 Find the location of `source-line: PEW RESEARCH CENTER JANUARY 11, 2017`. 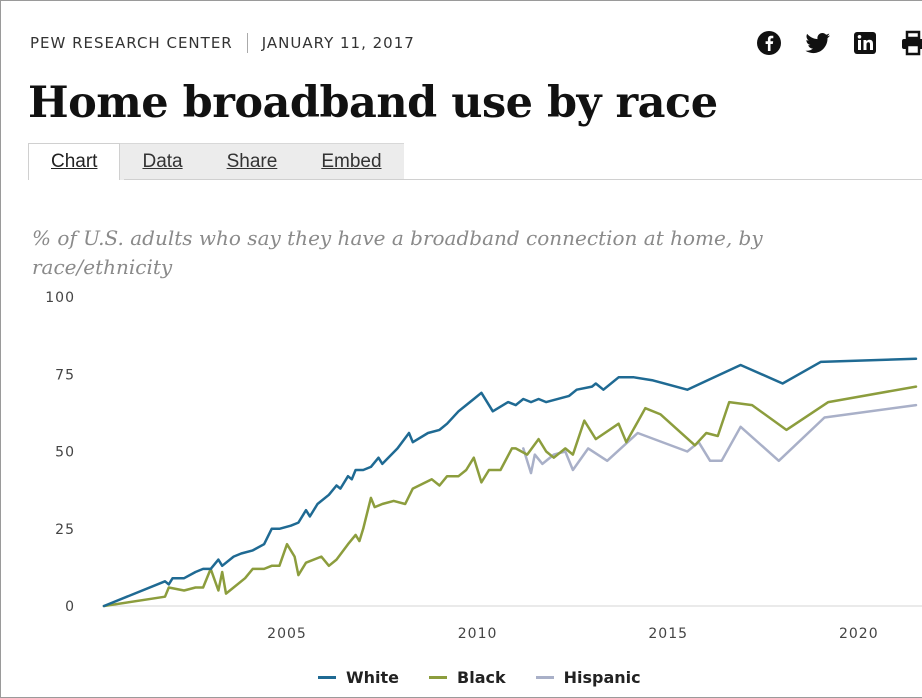

source-line: PEW RESEARCH CENTER JANUARY 11, 2017 is located at coordinates (222, 43).